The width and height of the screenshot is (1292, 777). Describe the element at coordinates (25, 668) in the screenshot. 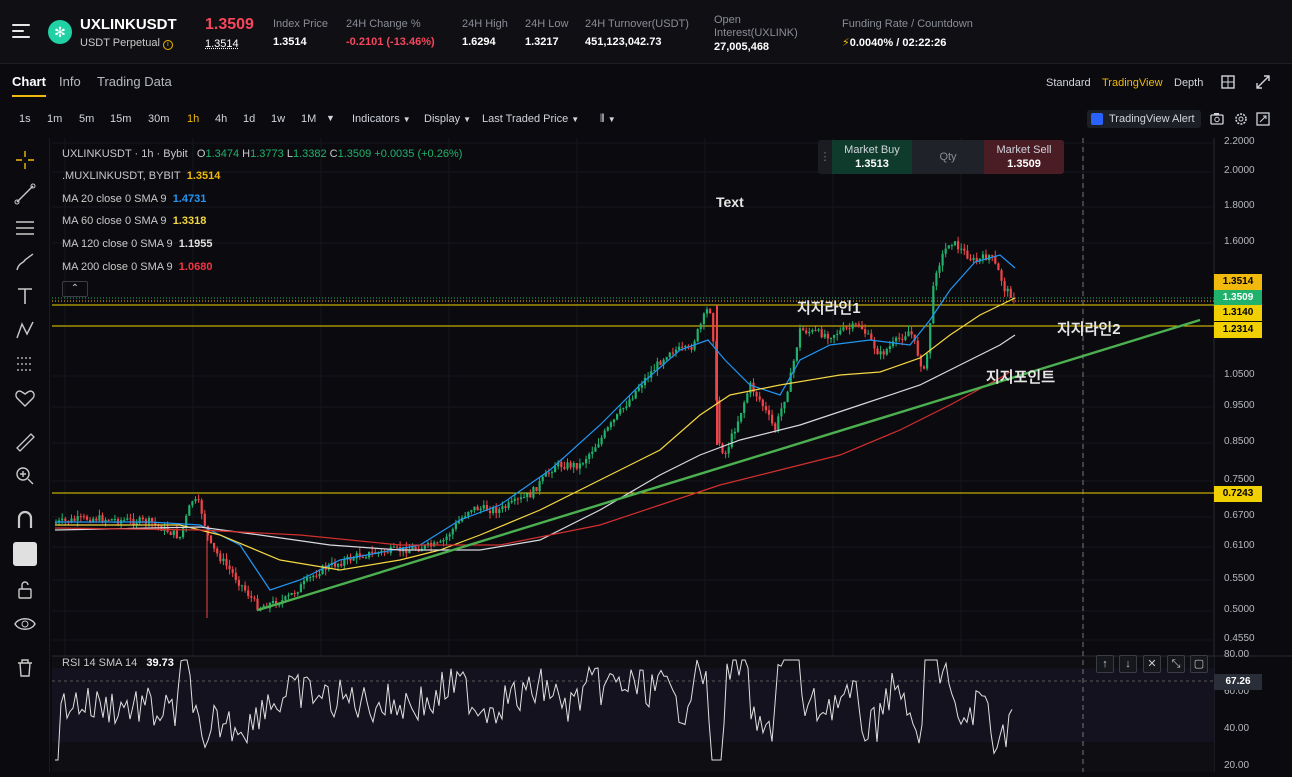

I see `trash-icon` at that location.